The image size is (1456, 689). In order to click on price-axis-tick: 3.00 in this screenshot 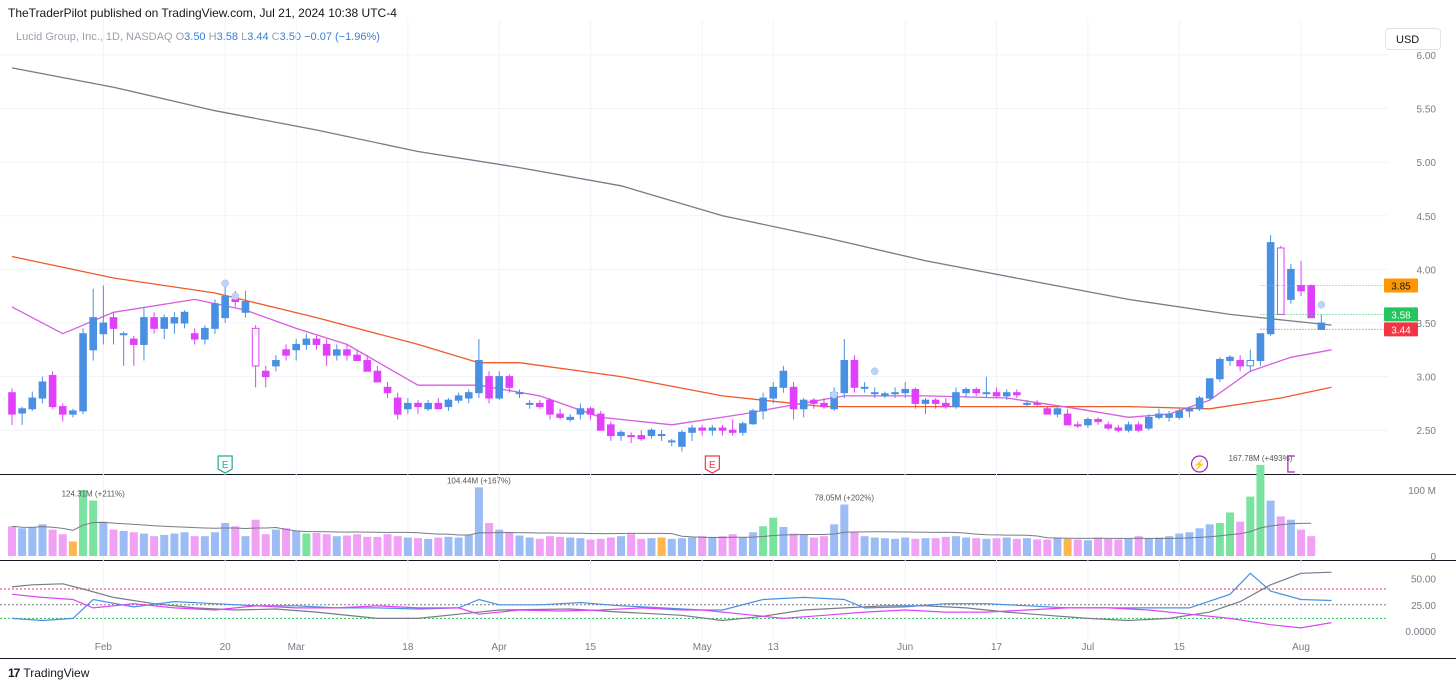, I will do `click(1427, 378)`.